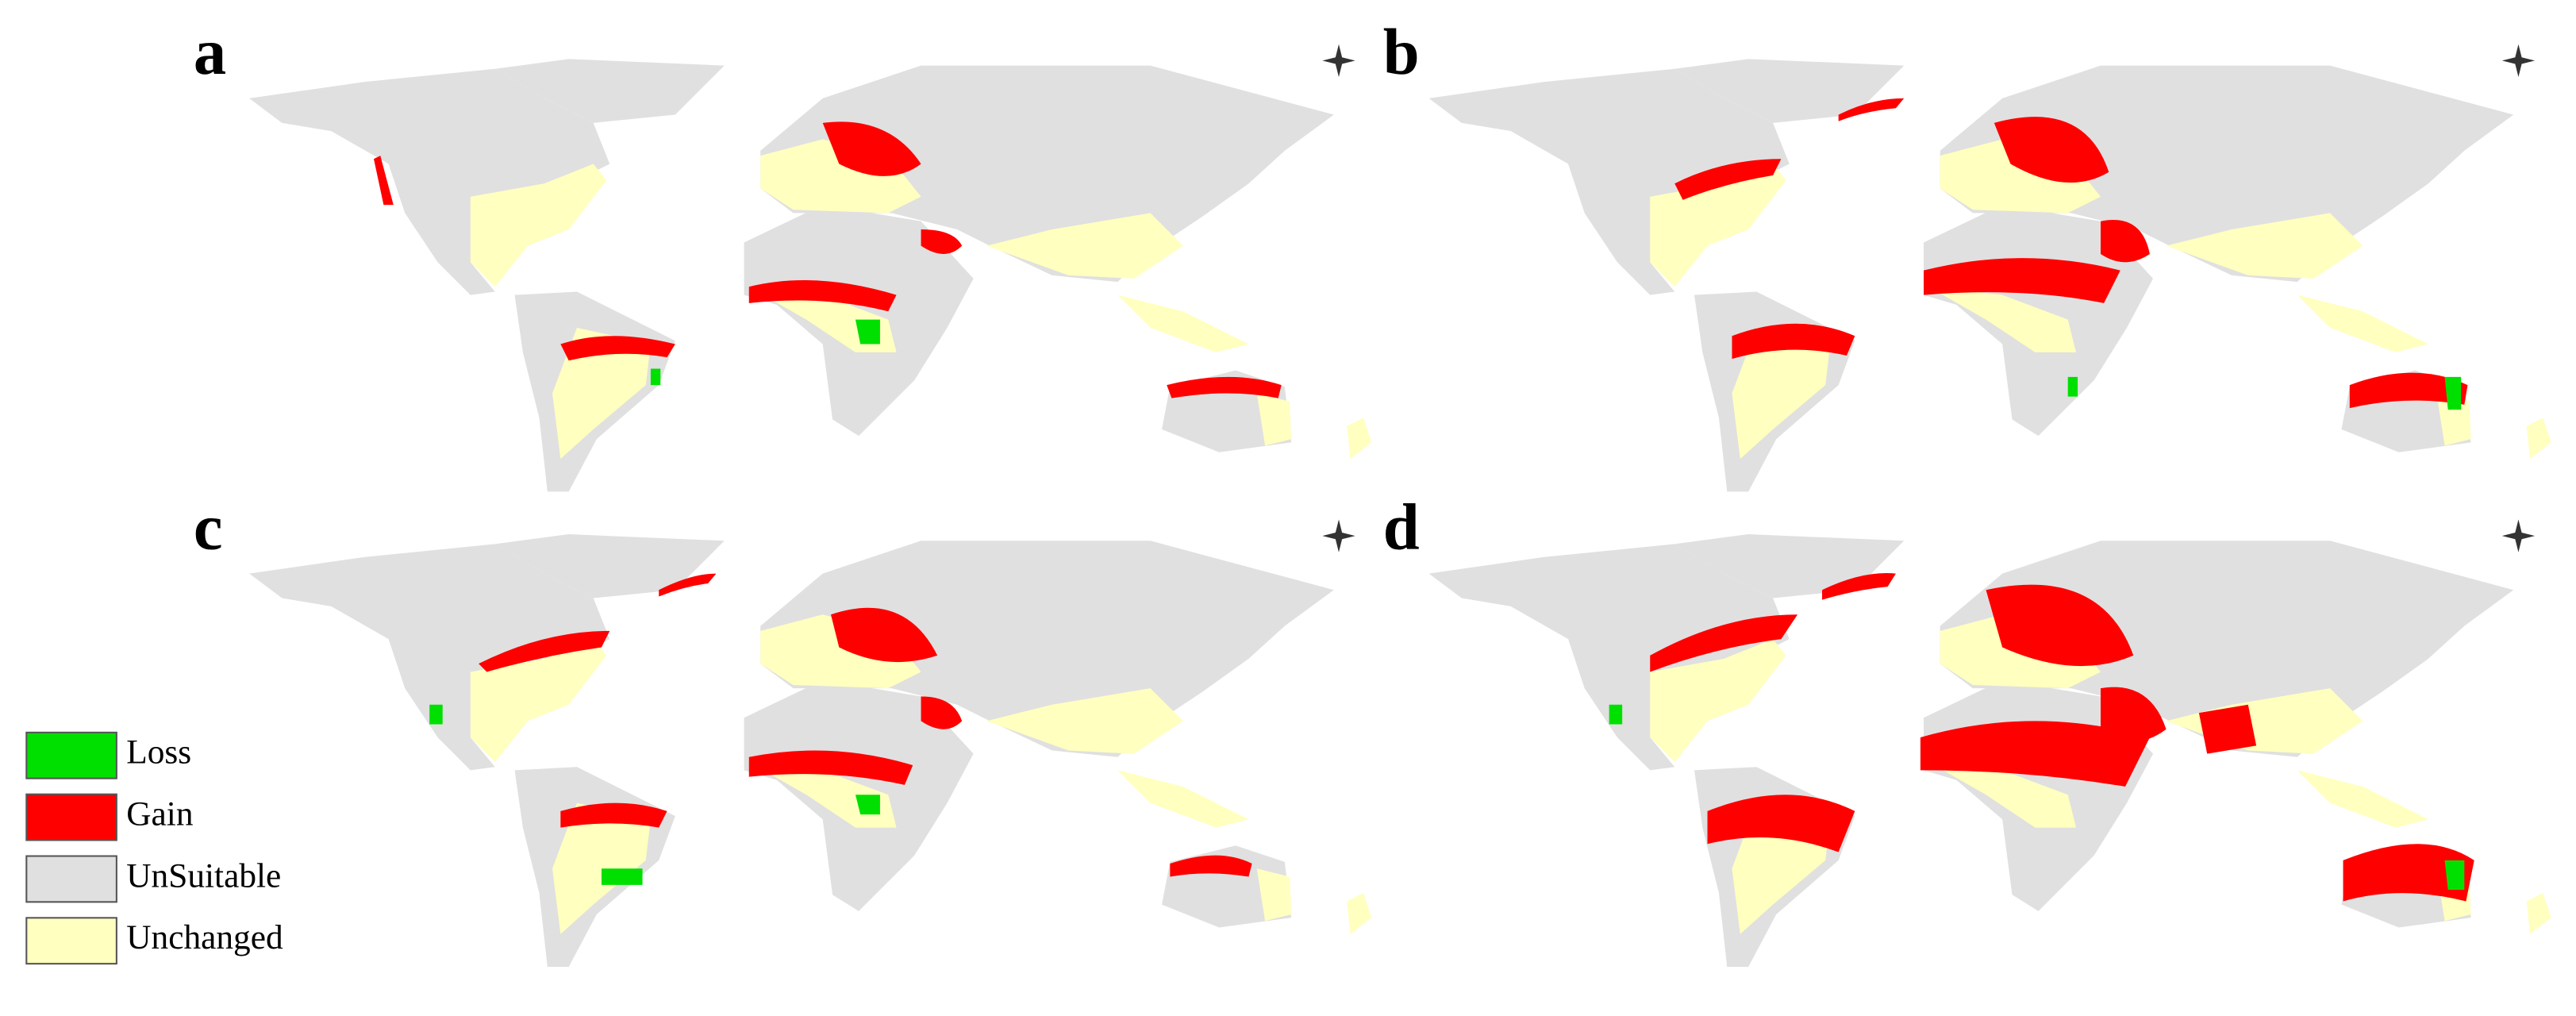  What do you see at coordinates (160, 814) in the screenshot?
I see `legend-label: Gain` at bounding box center [160, 814].